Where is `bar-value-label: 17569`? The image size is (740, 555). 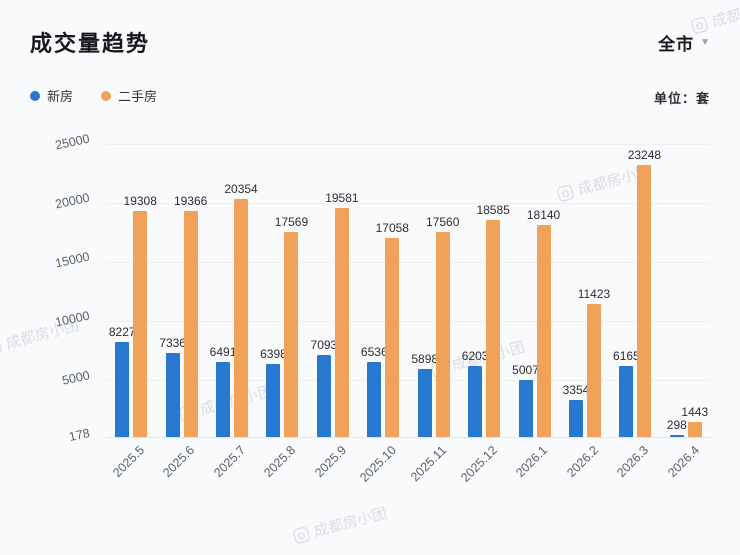 bar-value-label: 17569 is located at coordinates (291, 221).